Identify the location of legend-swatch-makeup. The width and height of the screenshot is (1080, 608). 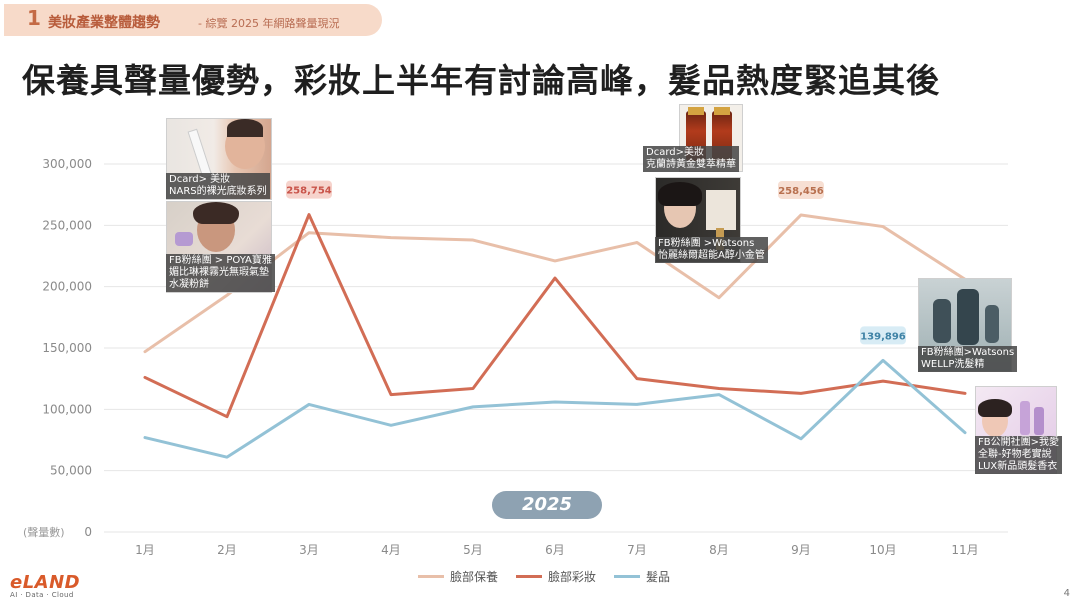
(529, 576).